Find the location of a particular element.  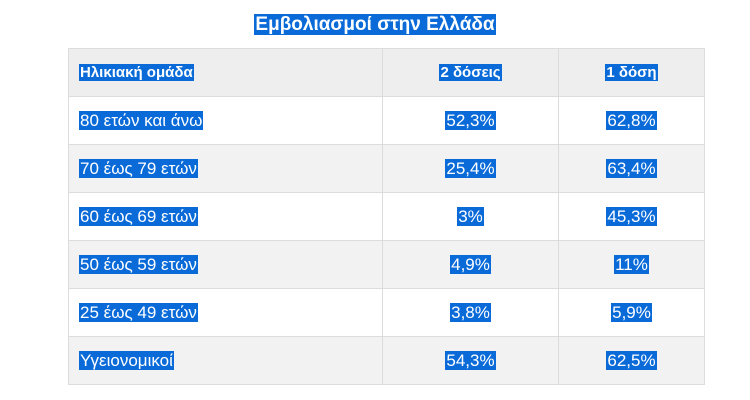

header-one-dose: 1 δόση is located at coordinates (631, 72).